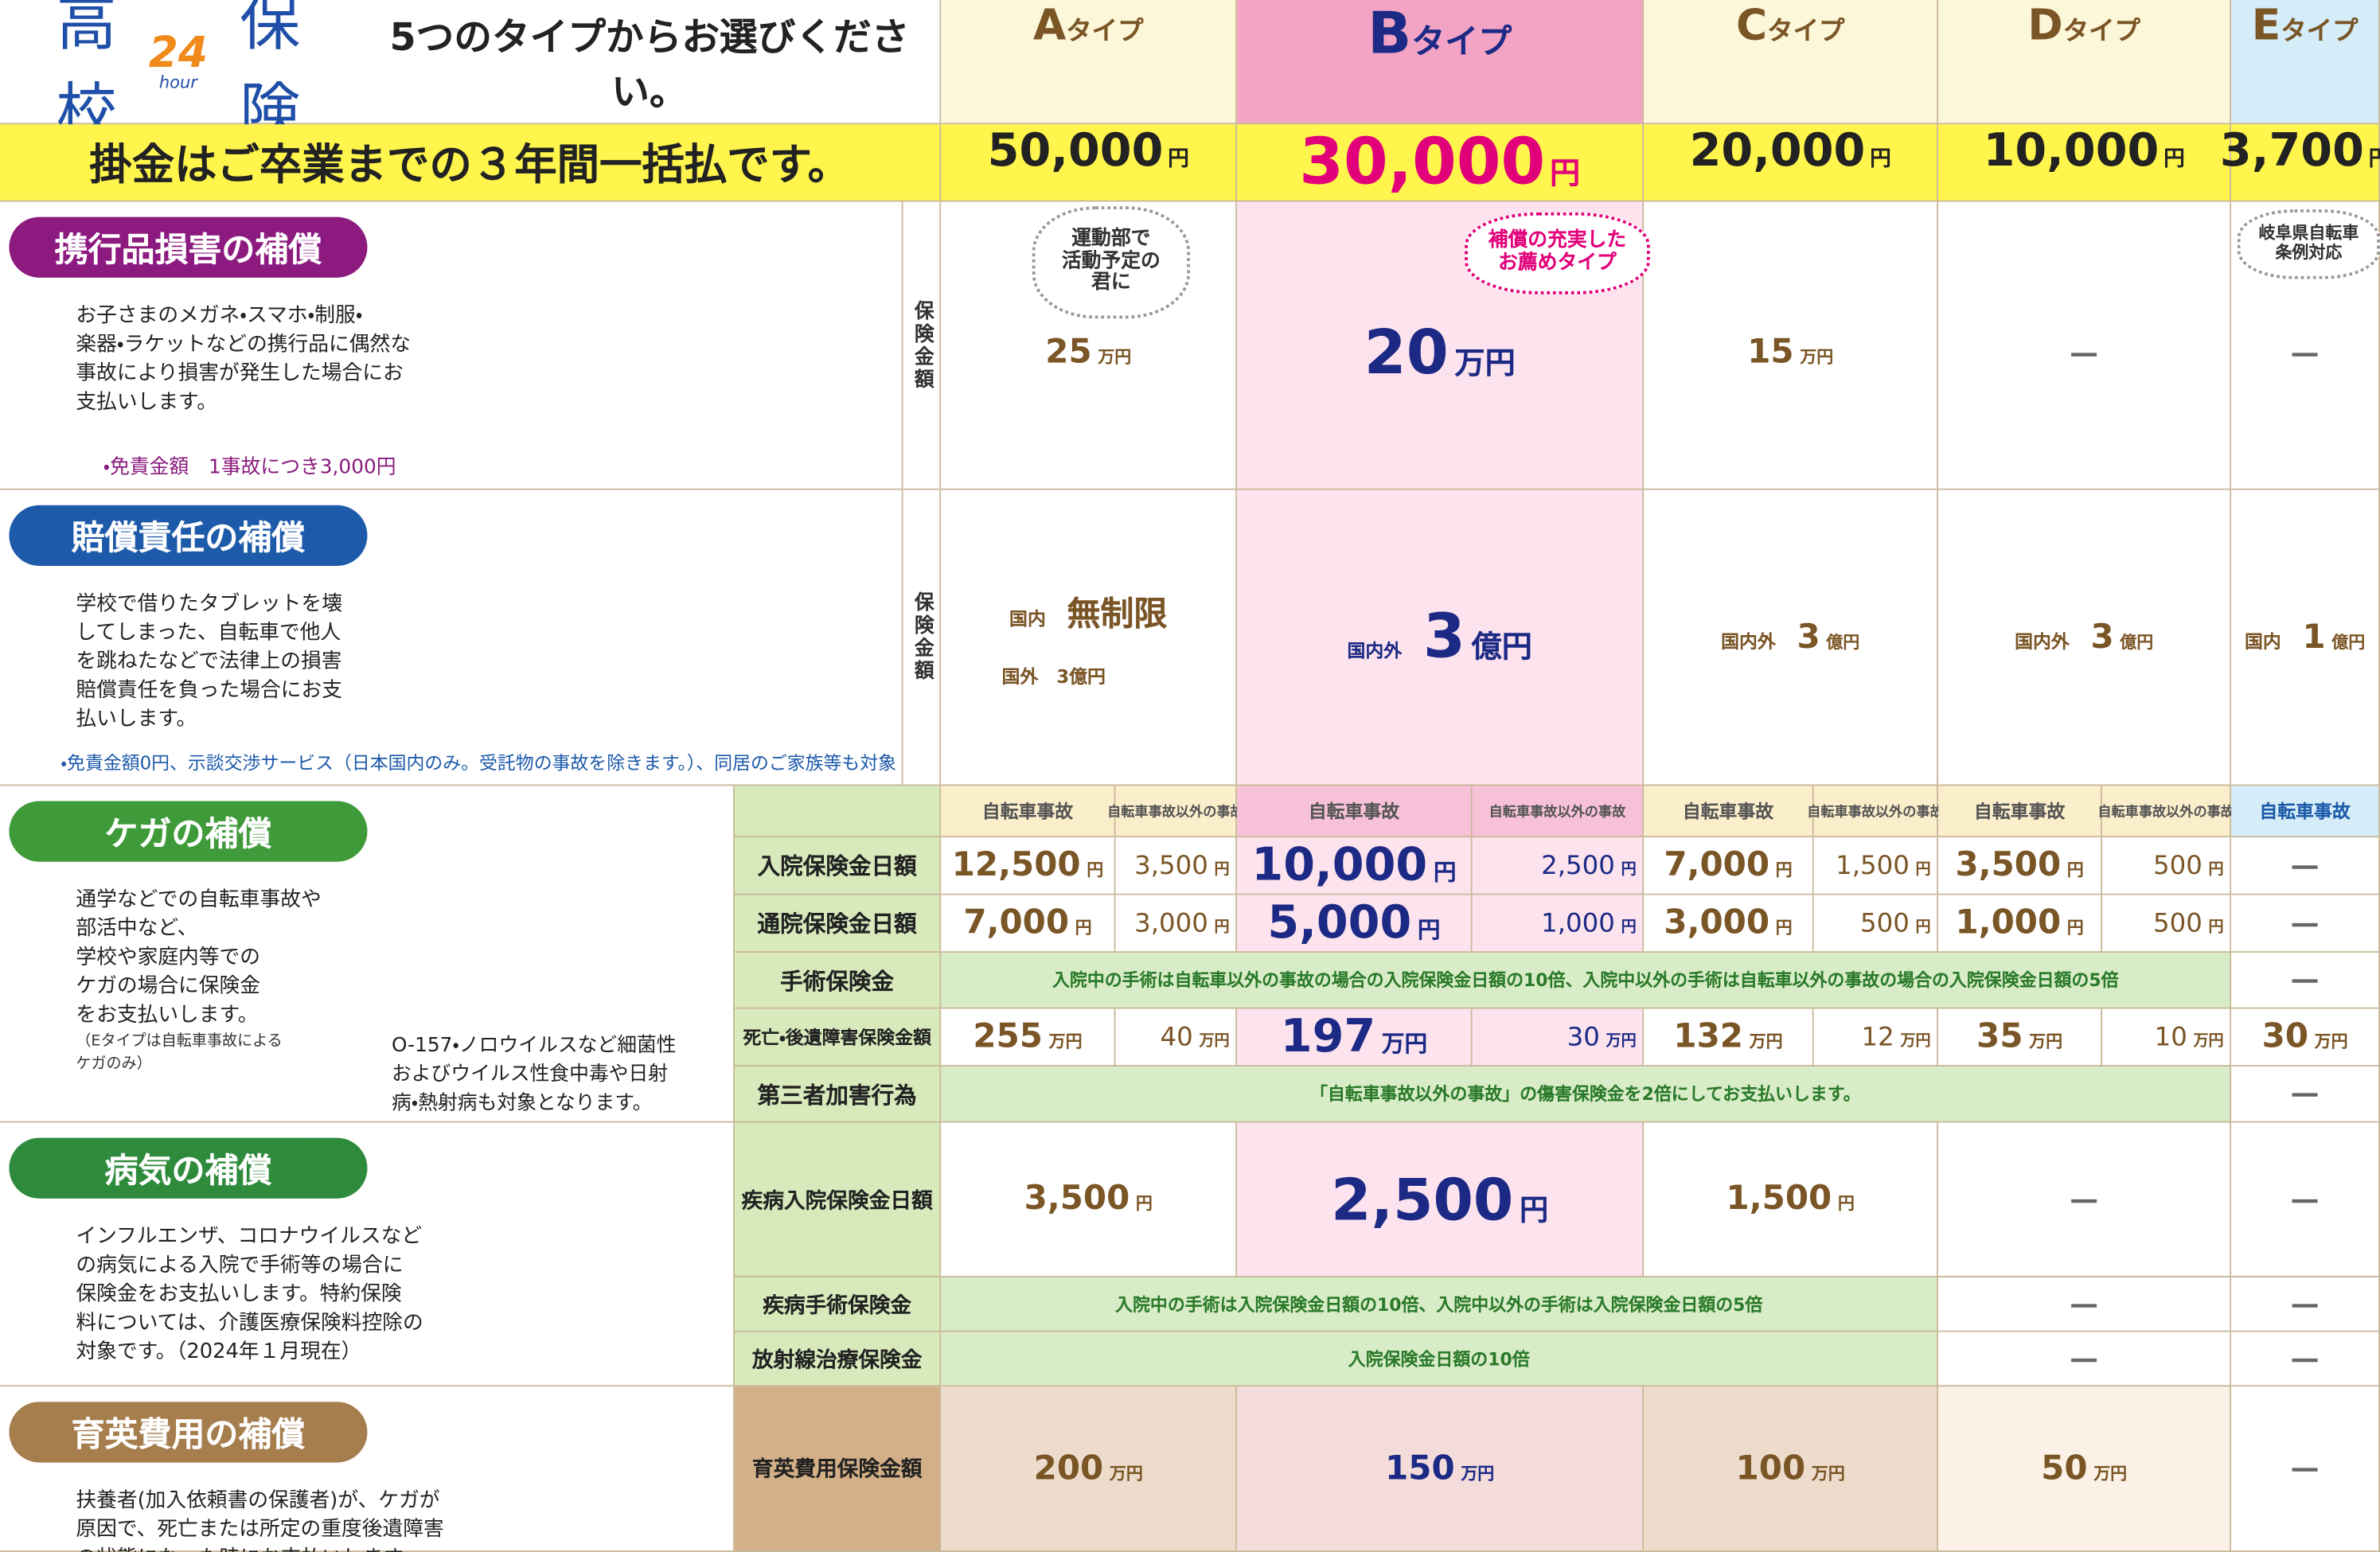 Image resolution: width=2380 pixels, height=1552 pixels. I want to click on description-line: 扶養者(加入依頼書の保護者)が、ケガが, so click(258, 1500).